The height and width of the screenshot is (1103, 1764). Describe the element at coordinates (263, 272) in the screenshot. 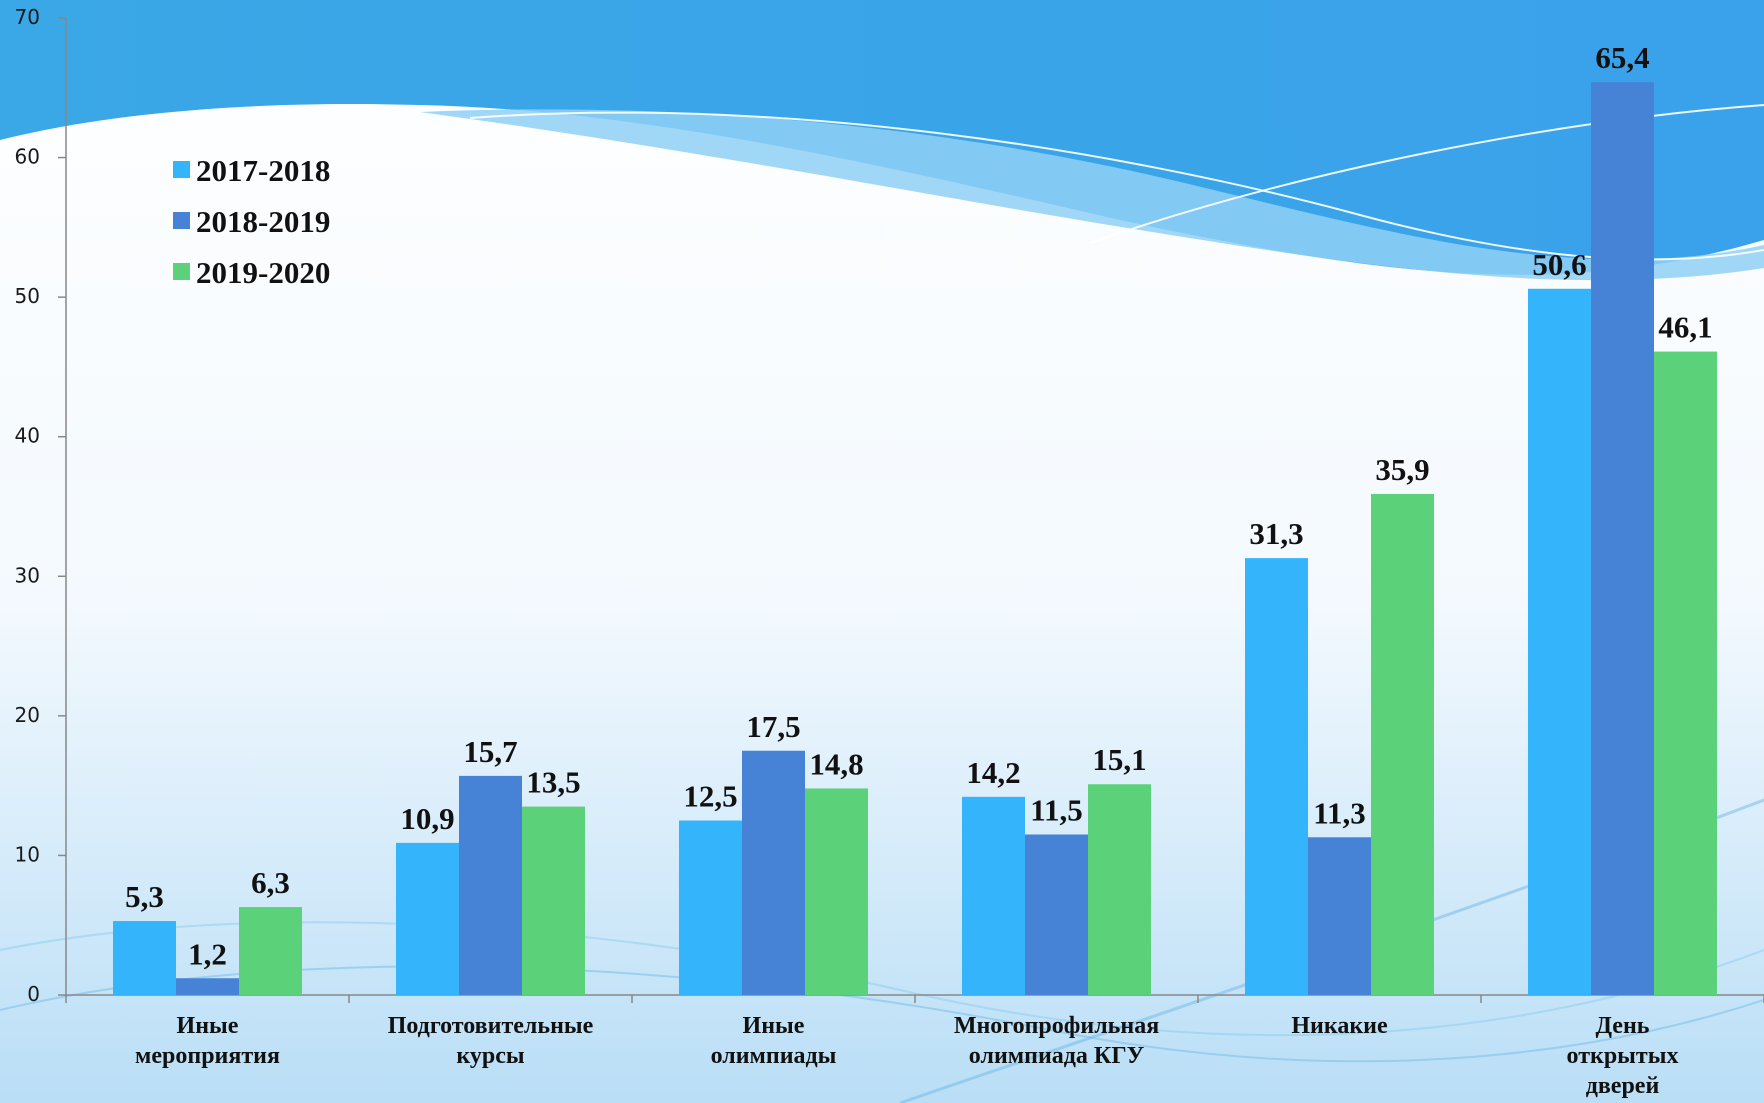

I see `legend-label: 2019-2020` at that location.